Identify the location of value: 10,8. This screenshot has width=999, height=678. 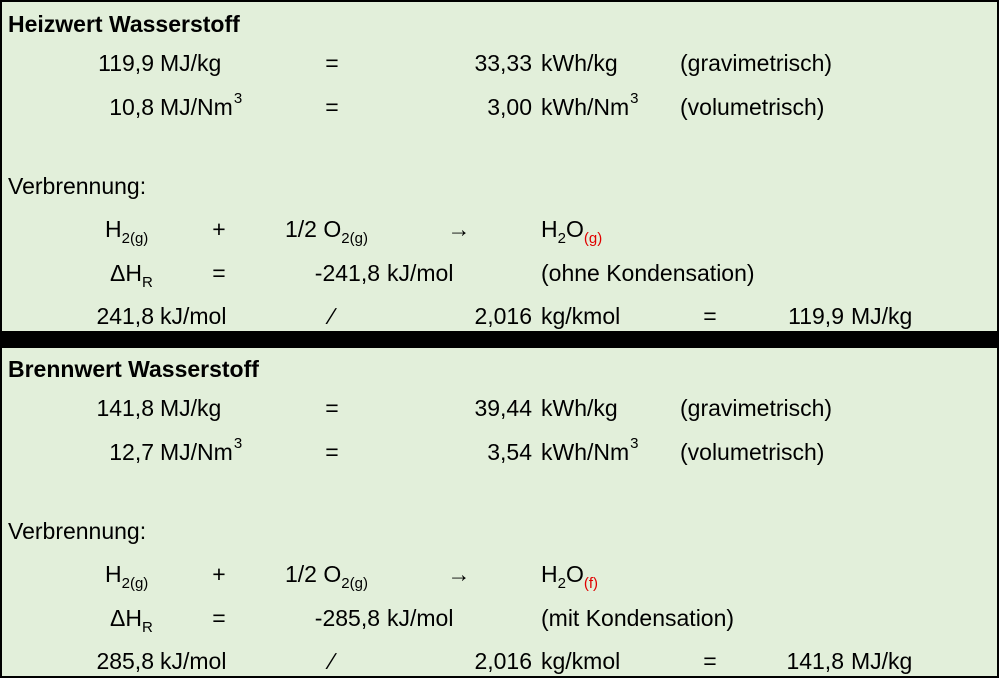
(131, 107).